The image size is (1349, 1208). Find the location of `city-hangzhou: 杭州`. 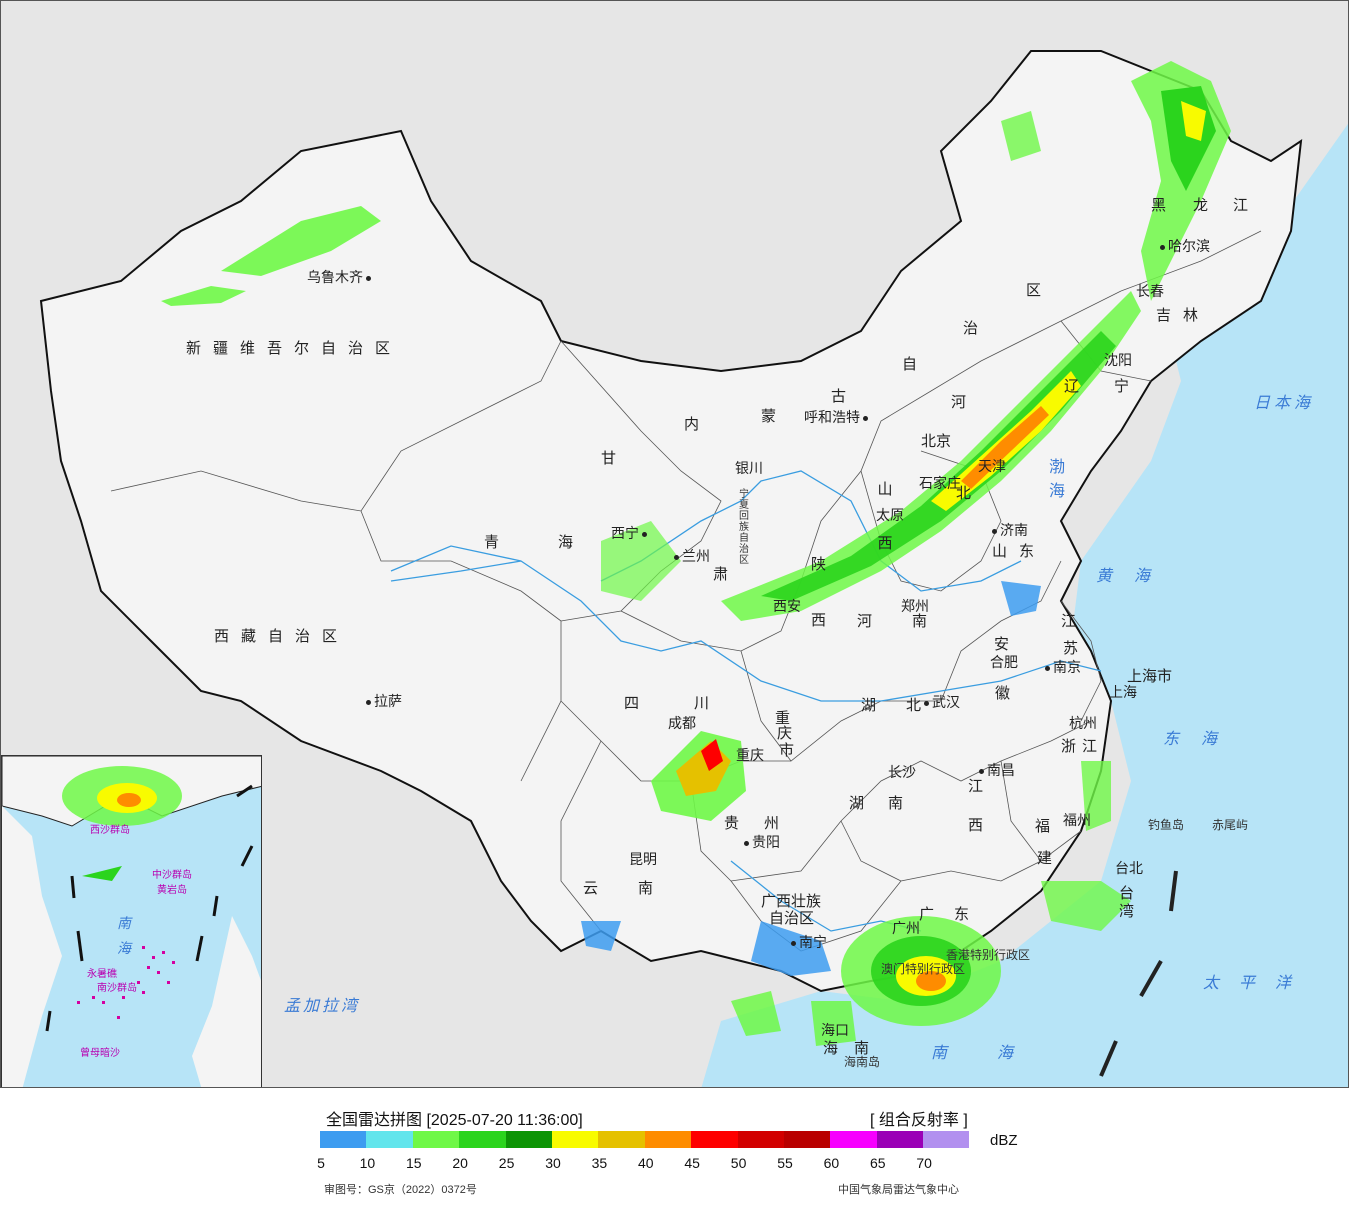

city-hangzhou: 杭州 is located at coordinates (1083, 723).